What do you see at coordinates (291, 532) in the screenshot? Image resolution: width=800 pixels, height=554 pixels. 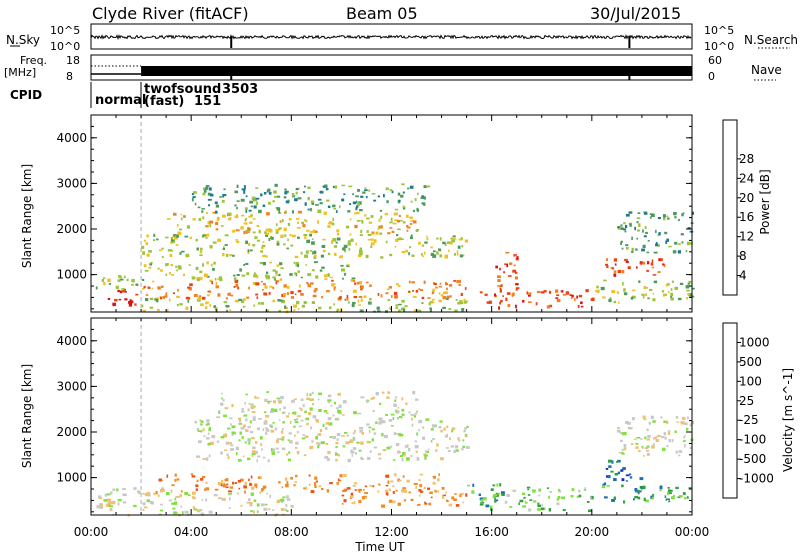 I see `x-tick-label: 08:00` at bounding box center [291, 532].